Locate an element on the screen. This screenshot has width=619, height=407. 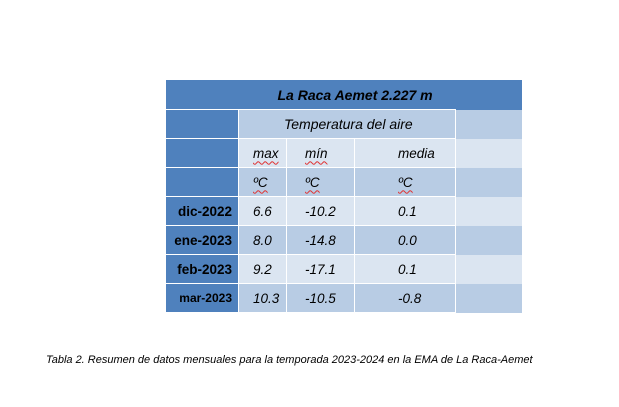
cell-max: 6.6 is located at coordinates (262, 211).